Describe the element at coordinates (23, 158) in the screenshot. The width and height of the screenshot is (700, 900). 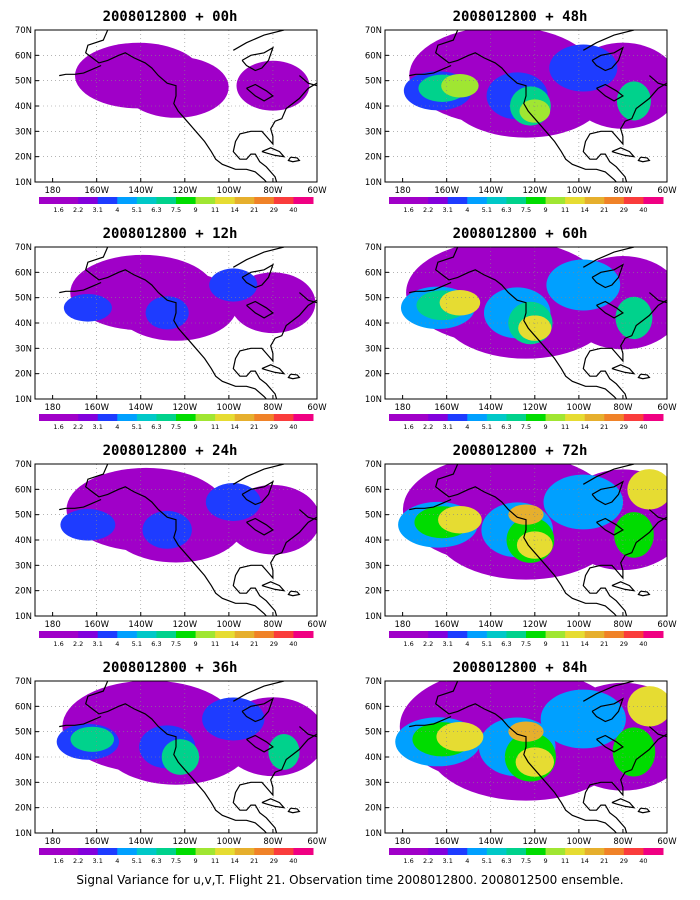
I see `lat-tick-label: 20N` at that location.